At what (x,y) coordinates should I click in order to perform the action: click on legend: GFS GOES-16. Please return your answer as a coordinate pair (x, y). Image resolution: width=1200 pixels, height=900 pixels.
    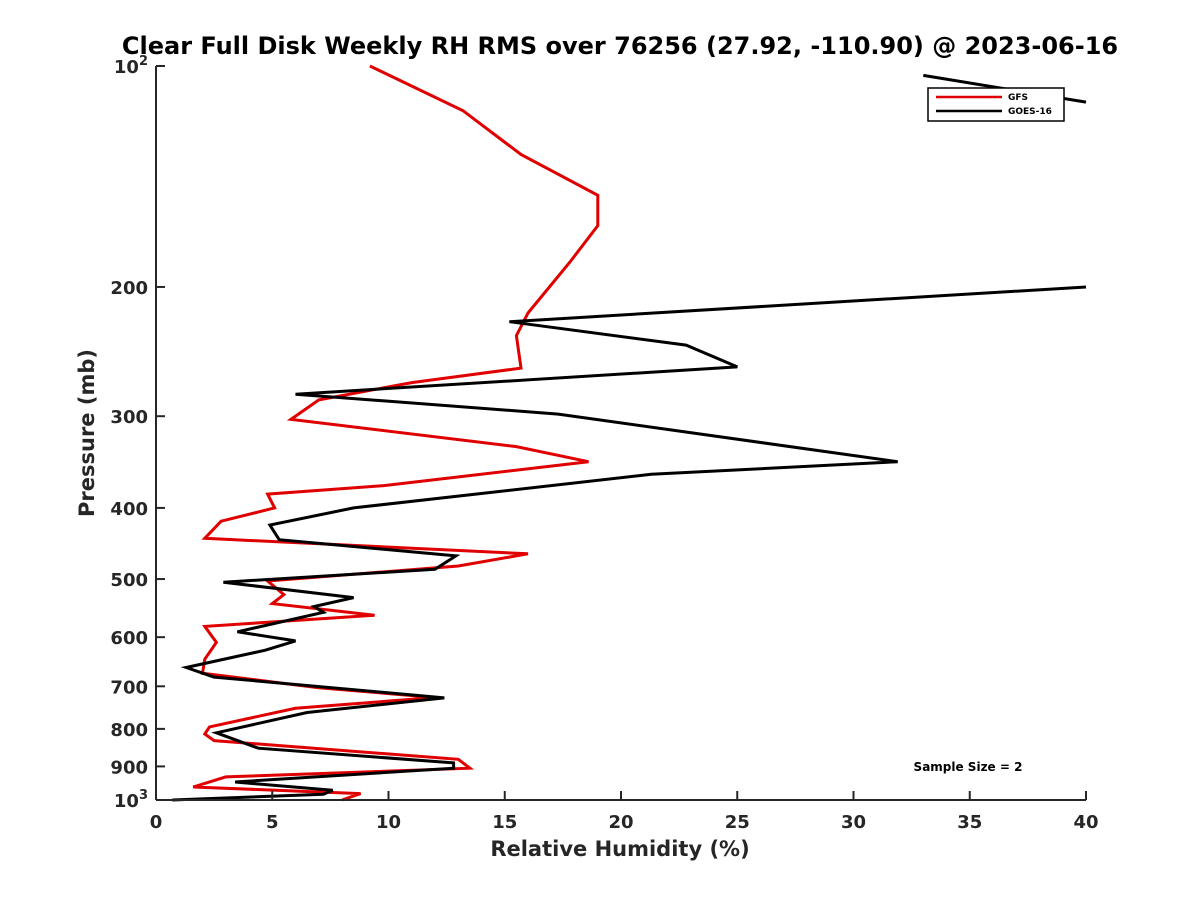
    Looking at the image, I should click on (996, 104).